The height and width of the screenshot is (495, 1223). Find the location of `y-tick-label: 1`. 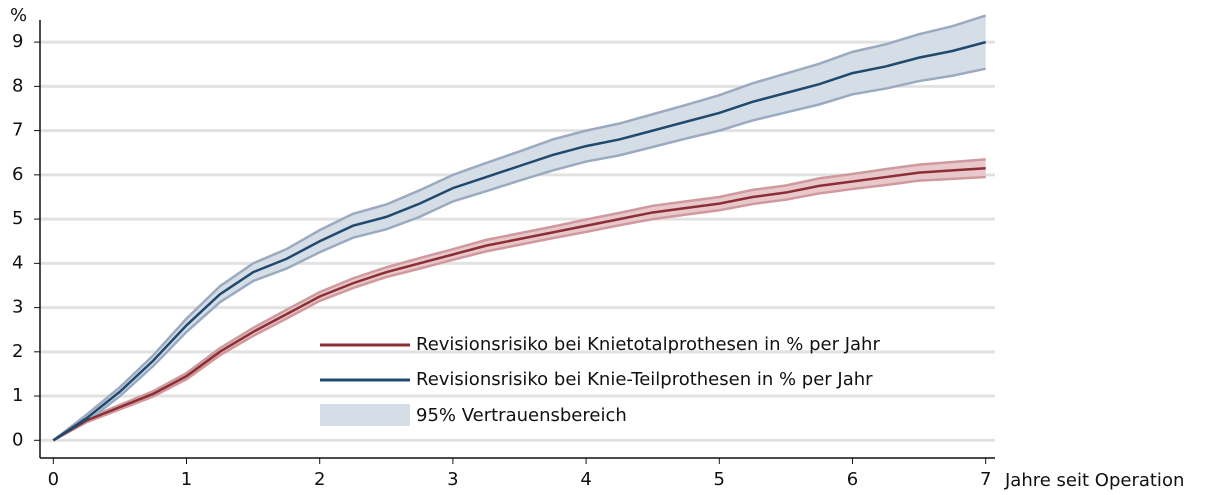

y-tick-label: 1 is located at coordinates (17, 395).